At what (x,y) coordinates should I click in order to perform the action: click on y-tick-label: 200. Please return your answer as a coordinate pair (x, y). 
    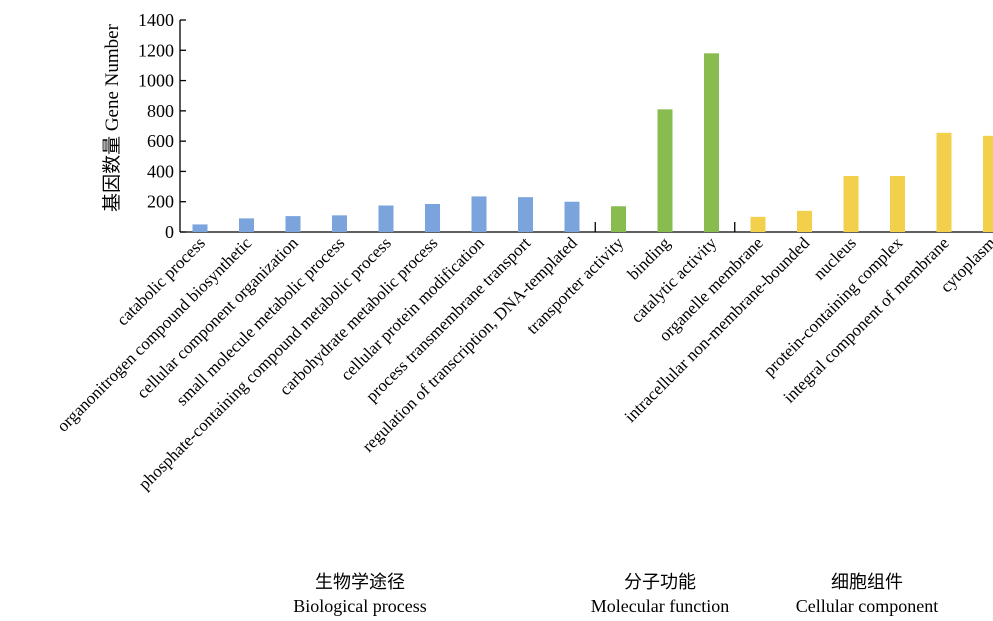
    Looking at the image, I should click on (160, 202).